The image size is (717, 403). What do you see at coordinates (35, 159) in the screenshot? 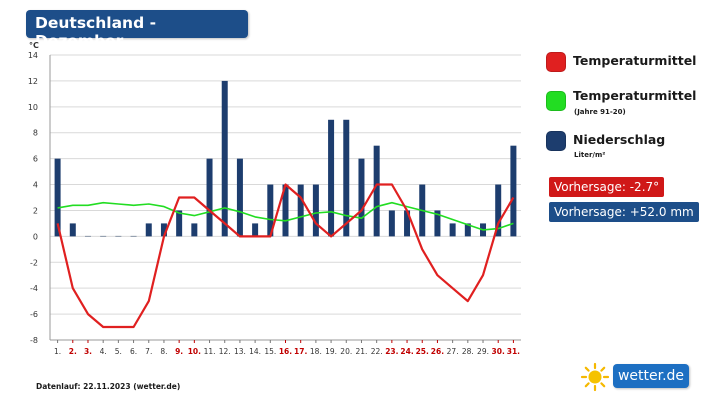
I see `y-tick-label: 6` at bounding box center [35, 159].